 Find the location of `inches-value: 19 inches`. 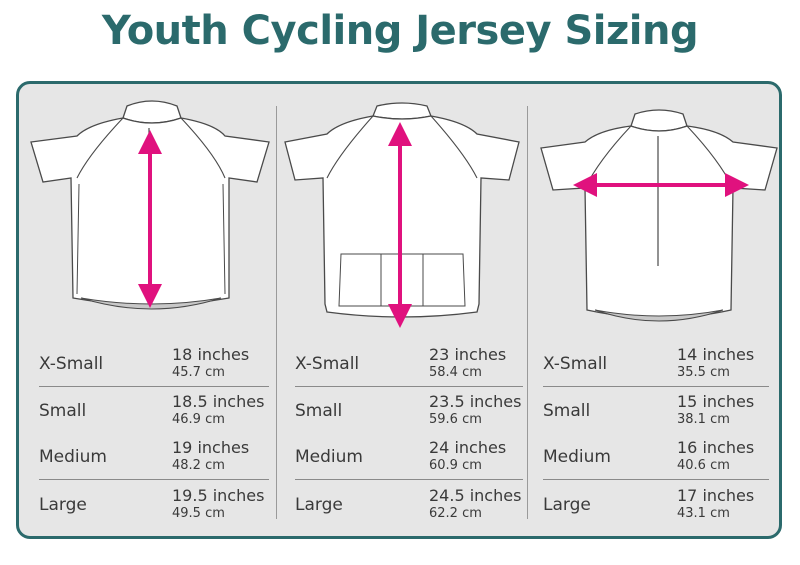

inches-value: 19 inches is located at coordinates (211, 447).